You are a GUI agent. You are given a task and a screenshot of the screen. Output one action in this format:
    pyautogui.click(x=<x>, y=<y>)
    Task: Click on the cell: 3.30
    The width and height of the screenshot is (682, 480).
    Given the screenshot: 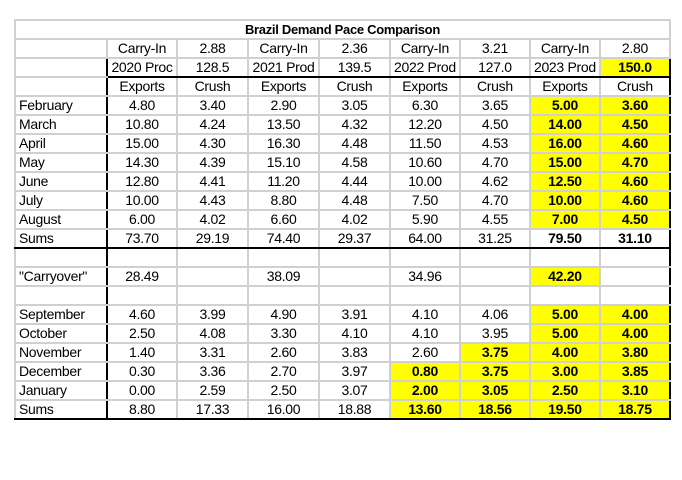 What is the action you would take?
    pyautogui.click(x=283, y=333)
    